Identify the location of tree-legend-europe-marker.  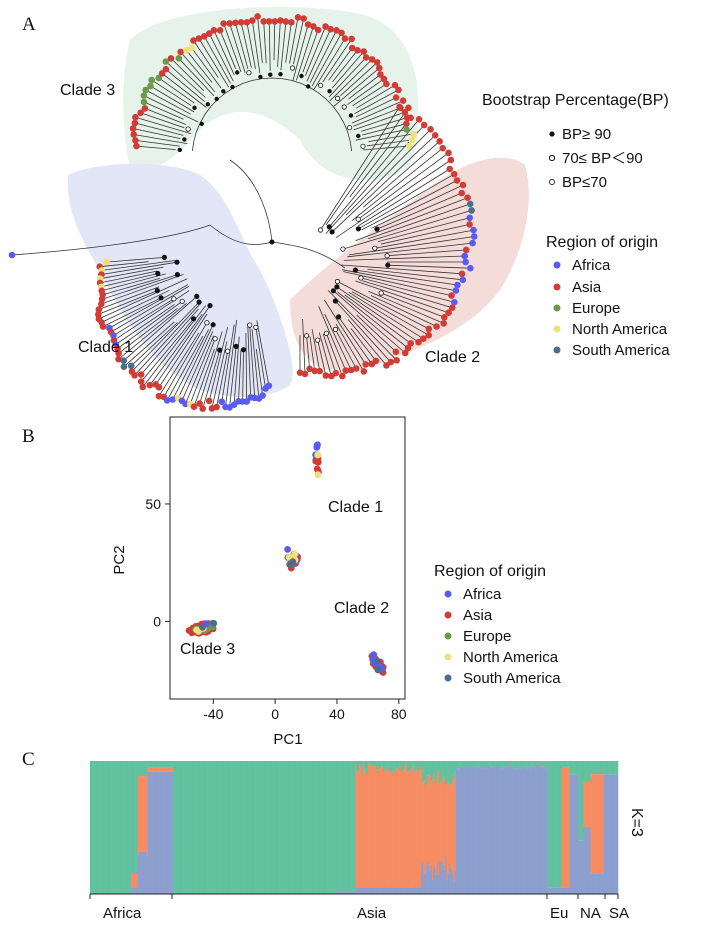
(557, 308).